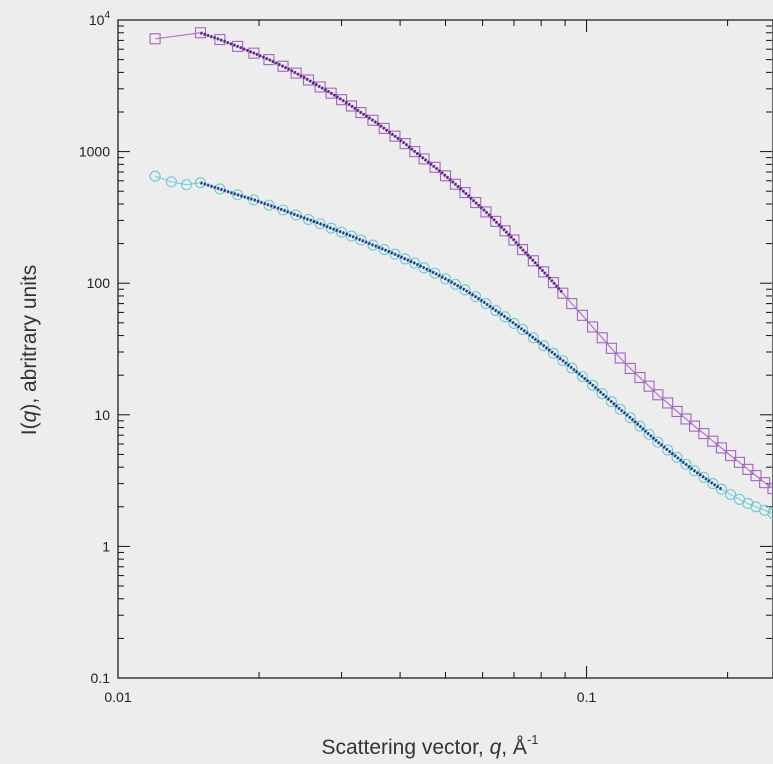 This screenshot has width=773, height=764. I want to click on y-tick-label: 0.1, so click(101, 678).